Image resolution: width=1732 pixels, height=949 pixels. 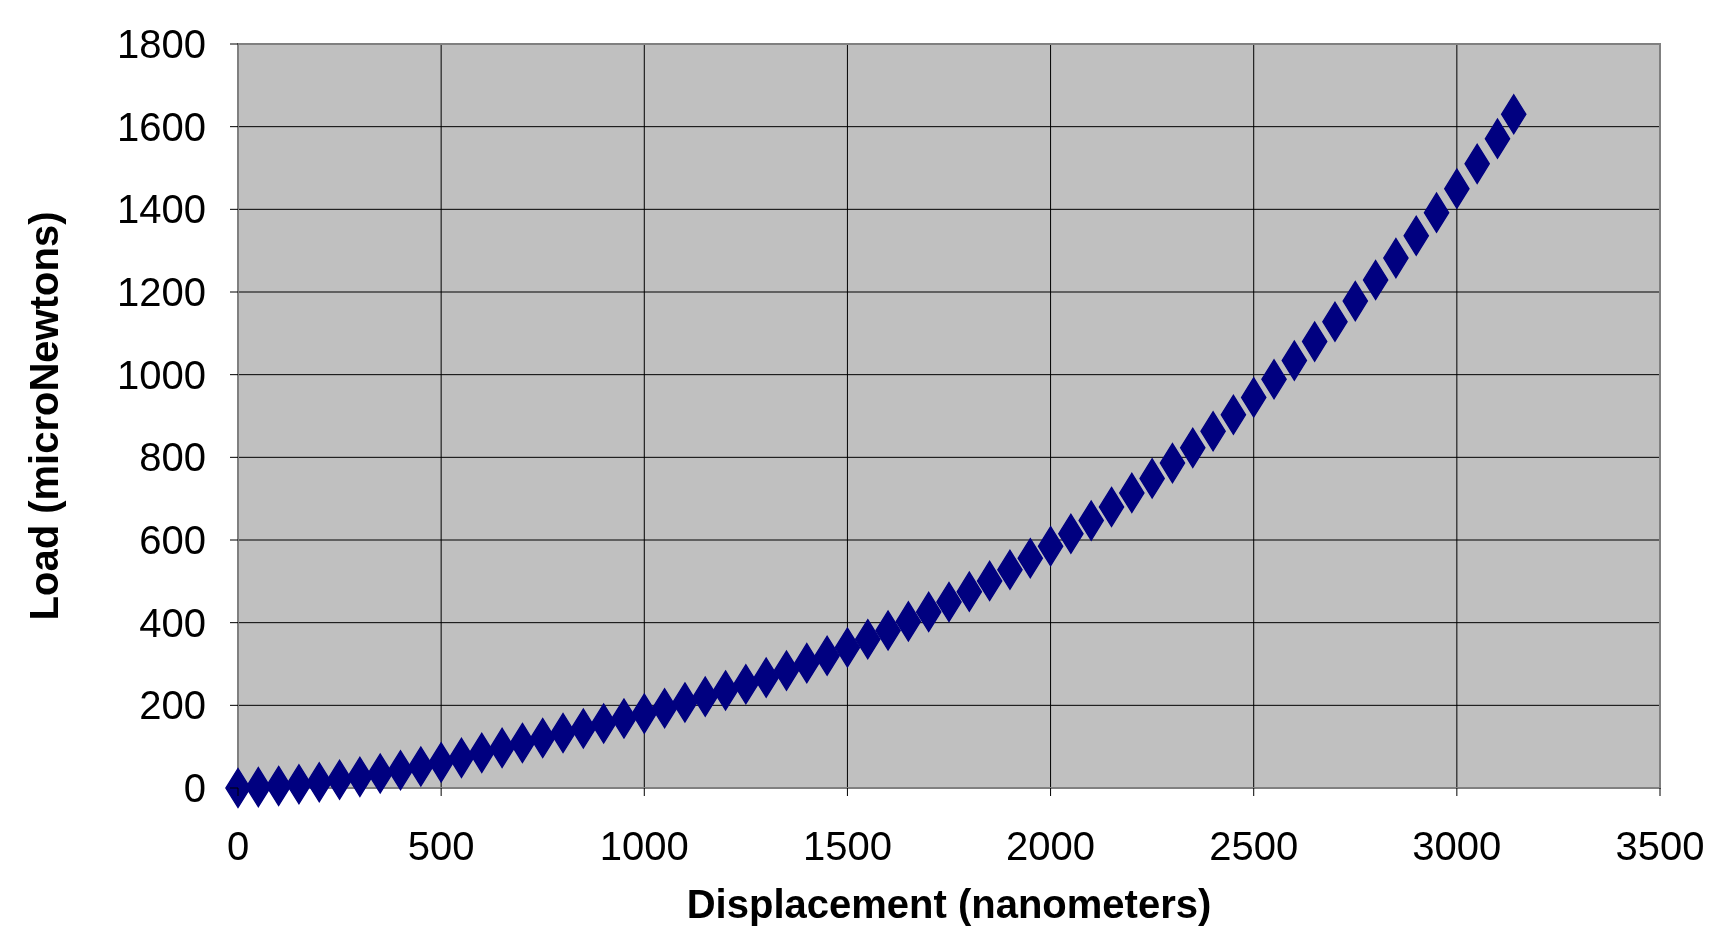 What do you see at coordinates (1254, 846) in the screenshot?
I see `x-tick-label: 2500` at bounding box center [1254, 846].